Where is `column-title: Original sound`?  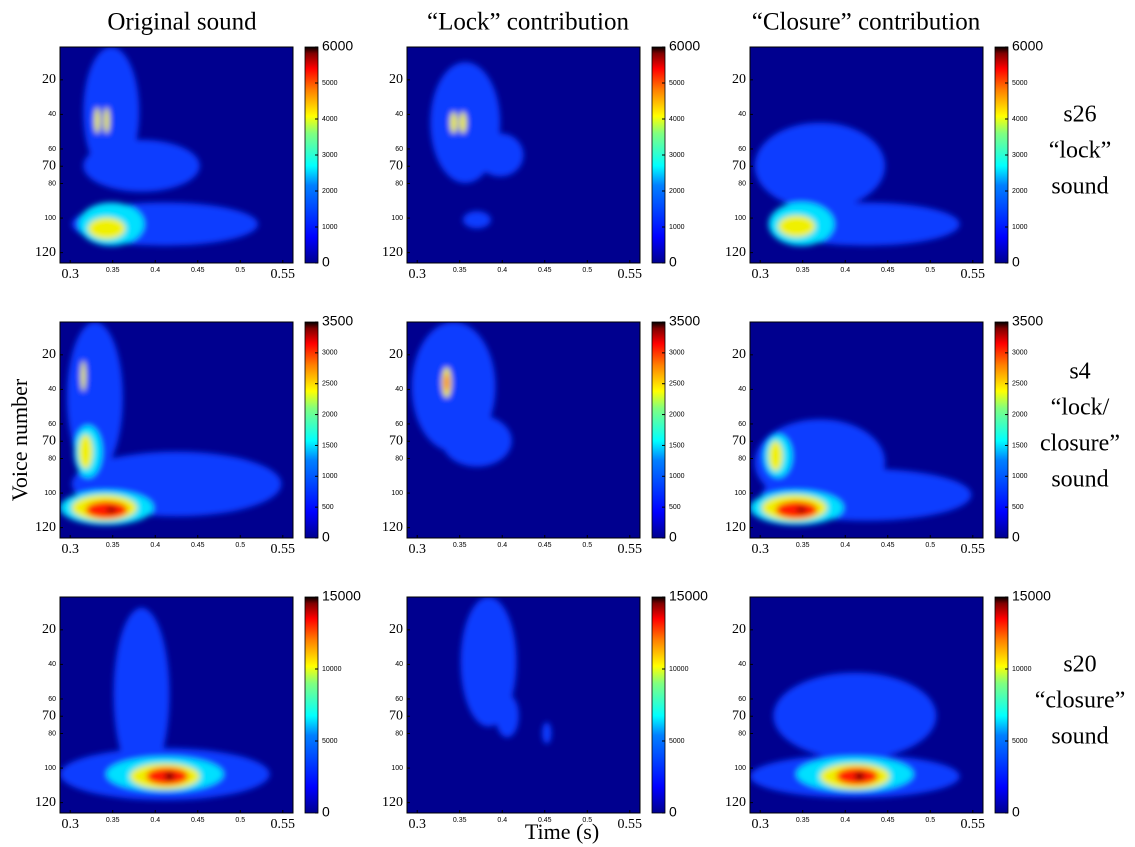
column-title: Original sound is located at coordinates (182, 22).